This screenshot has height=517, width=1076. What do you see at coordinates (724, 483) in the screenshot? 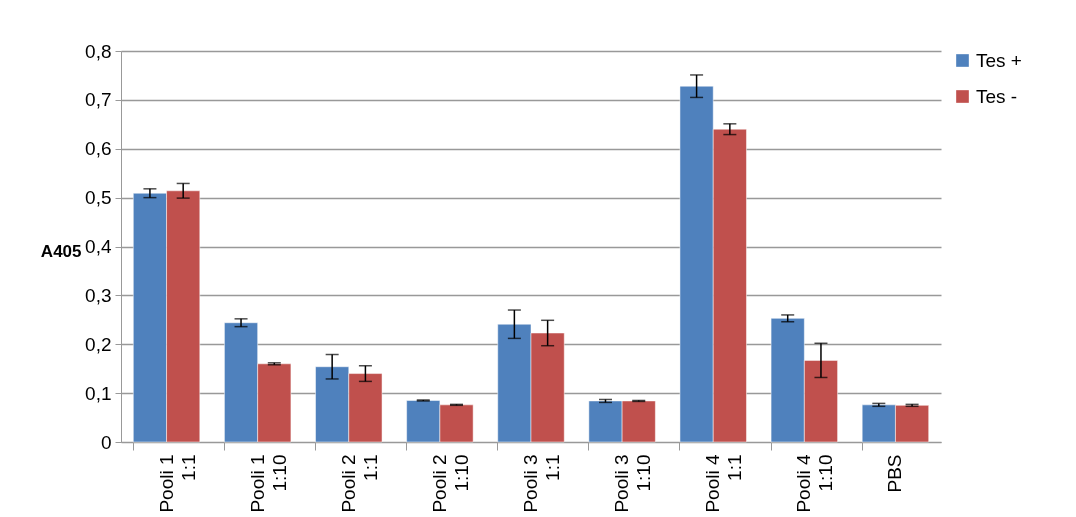
I see `x-tick-label: Pooli 4 1:1` at bounding box center [724, 483].